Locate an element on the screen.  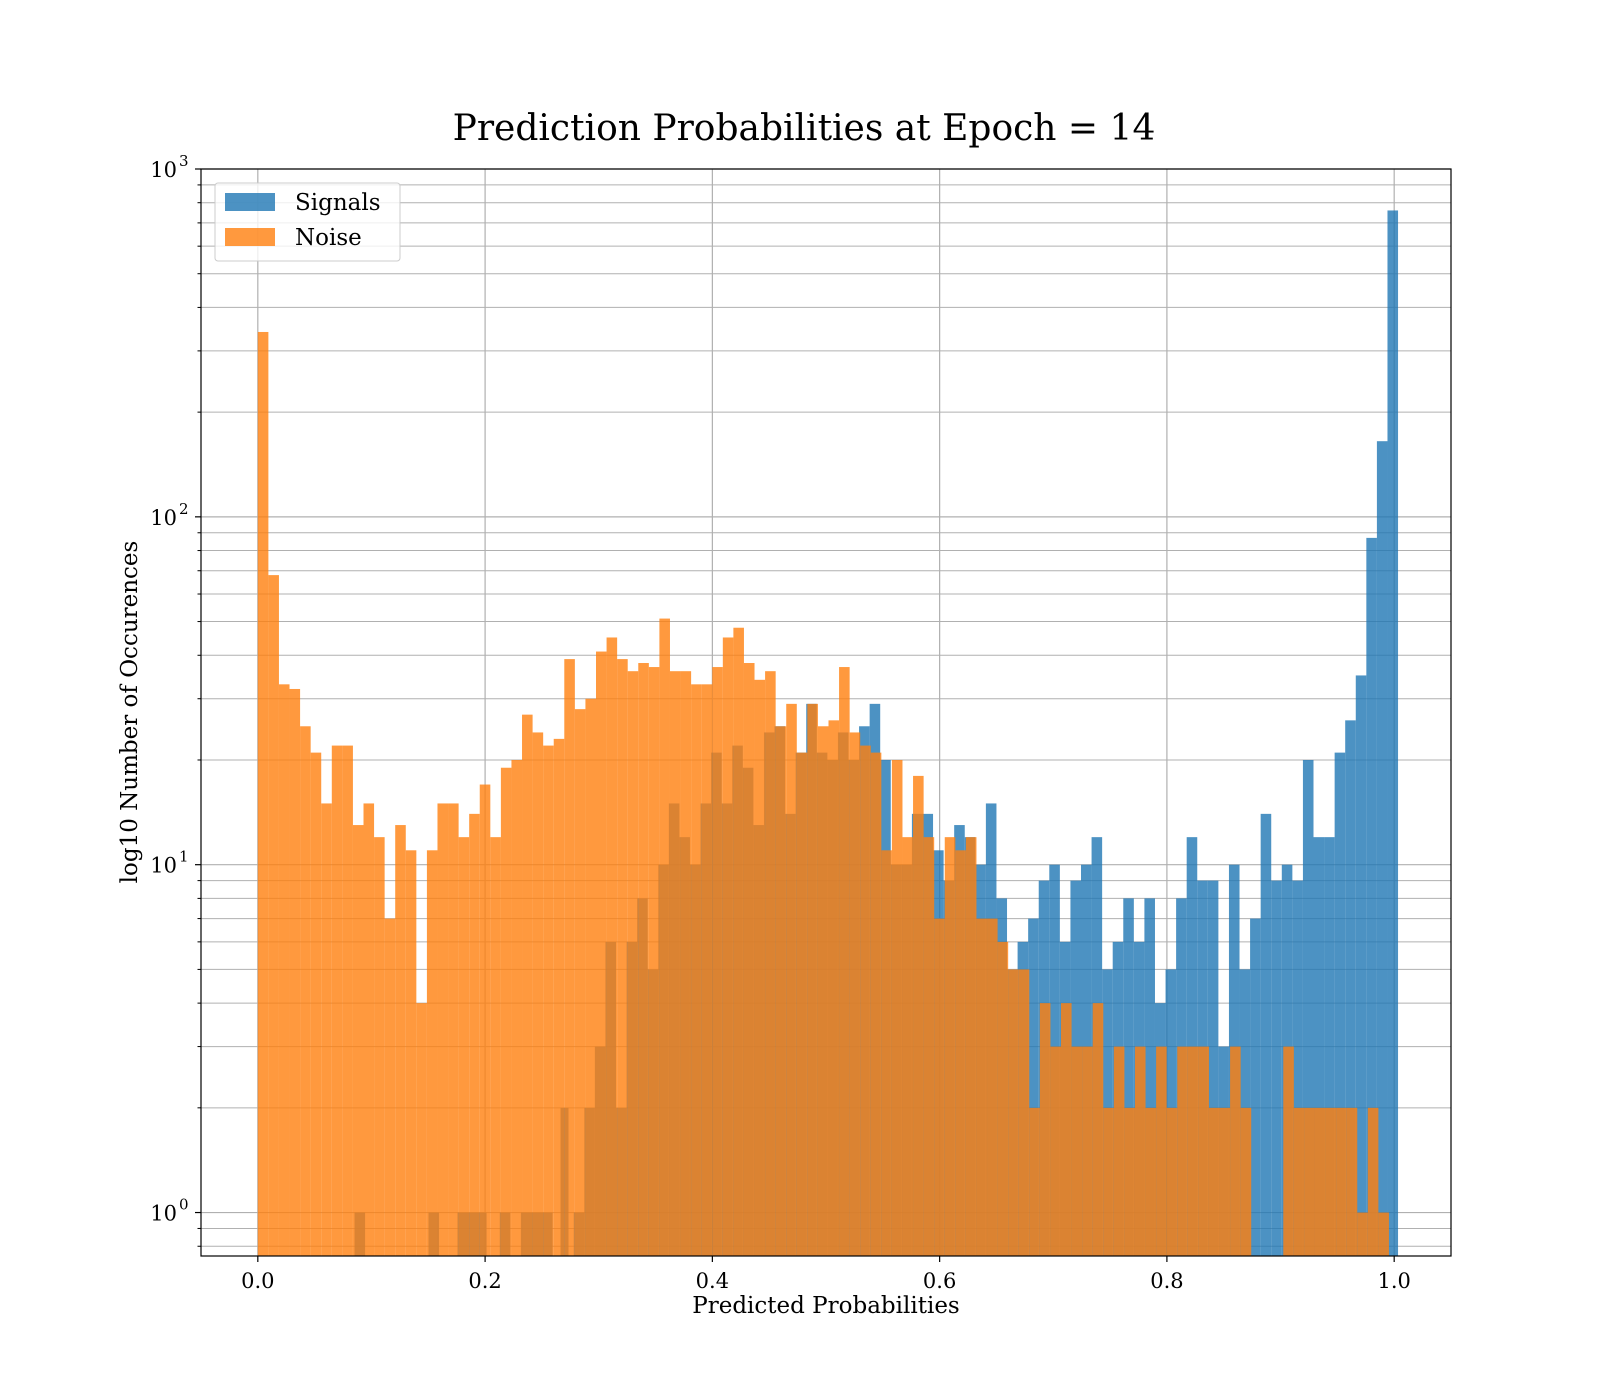
legend-swatch-noise is located at coordinates (250, 237).